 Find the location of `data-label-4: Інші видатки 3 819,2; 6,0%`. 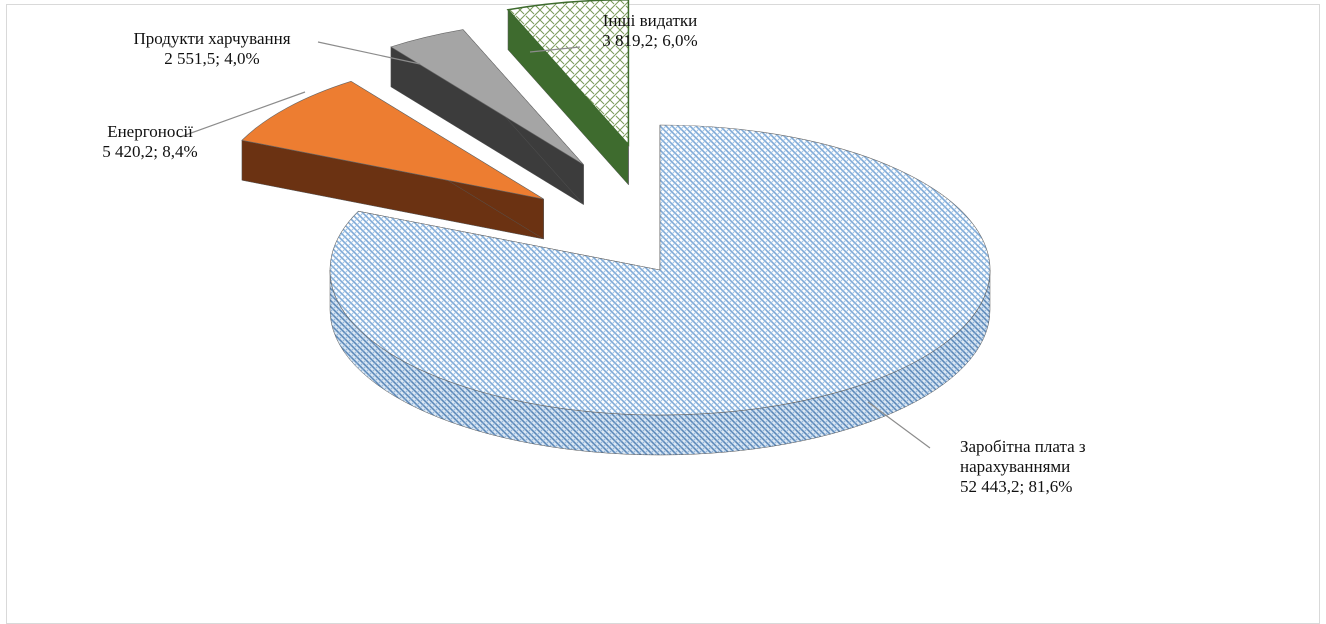

data-label-4: Інші видатки 3 819,2; 6,0% is located at coordinates (649, 30).